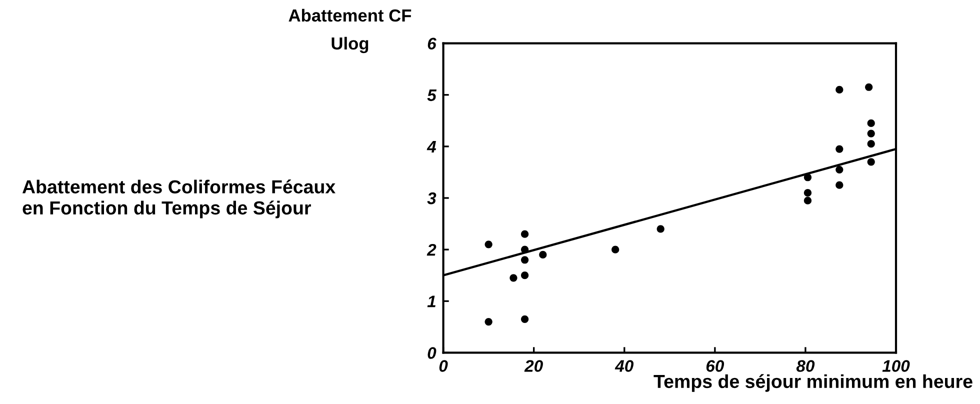 The width and height of the screenshot is (980, 404). What do you see at coordinates (179, 199) in the screenshot?
I see `text: Abattement des Coliformes Fécaux en Fonction du Temps de Séjour` at bounding box center [179, 199].